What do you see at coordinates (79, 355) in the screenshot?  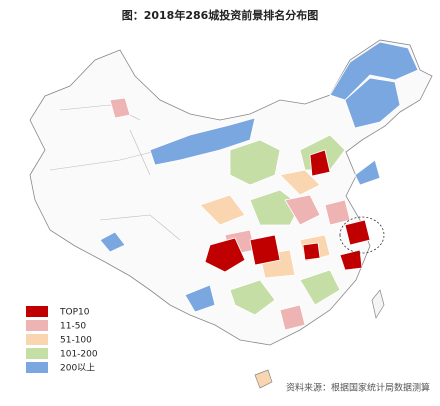 I see `legend-label: 101-200` at bounding box center [79, 355].